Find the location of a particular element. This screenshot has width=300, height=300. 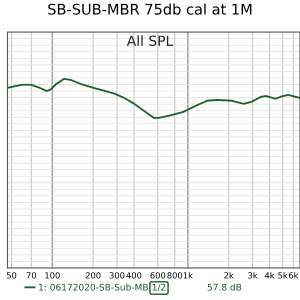

x-tick-label: 6k is located at coordinates (293, 275).